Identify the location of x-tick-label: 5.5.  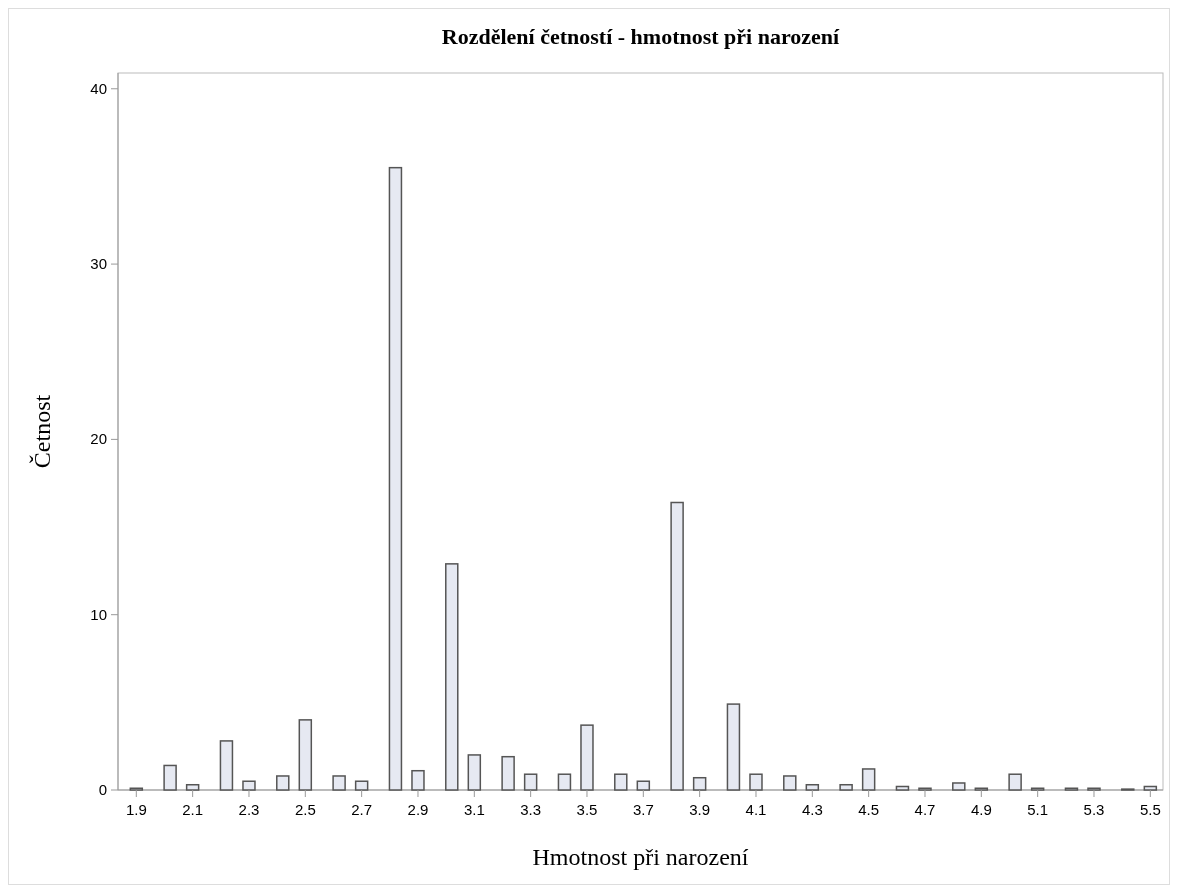
(1150, 809).